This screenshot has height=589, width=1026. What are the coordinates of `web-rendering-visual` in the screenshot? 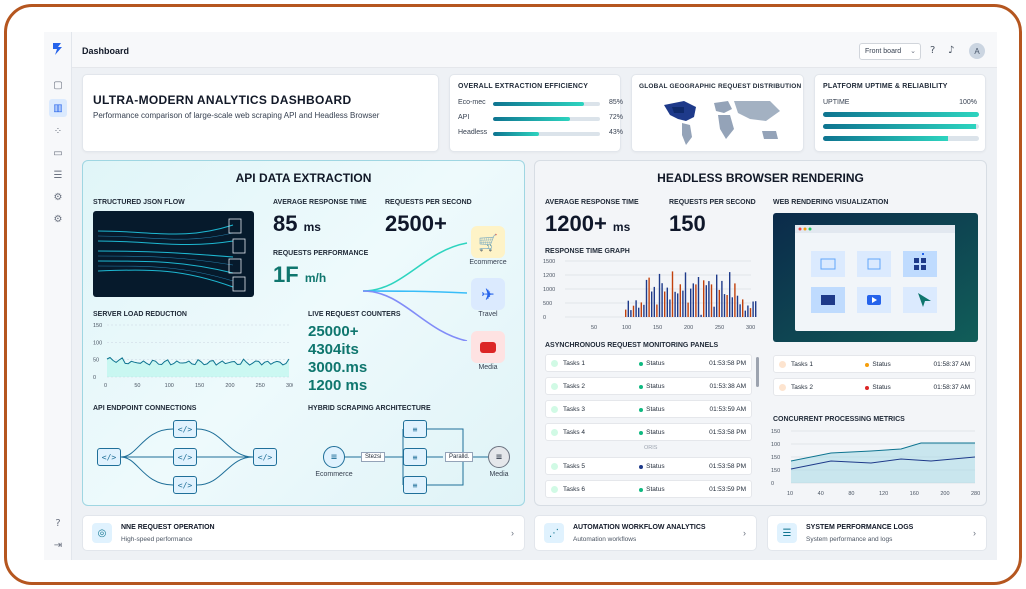 It's located at (875, 277).